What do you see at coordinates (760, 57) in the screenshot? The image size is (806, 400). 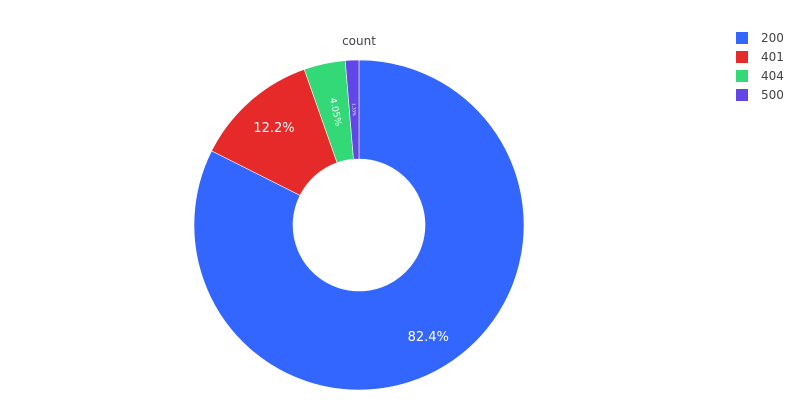 I see `legend-item-401: 401` at bounding box center [760, 57].